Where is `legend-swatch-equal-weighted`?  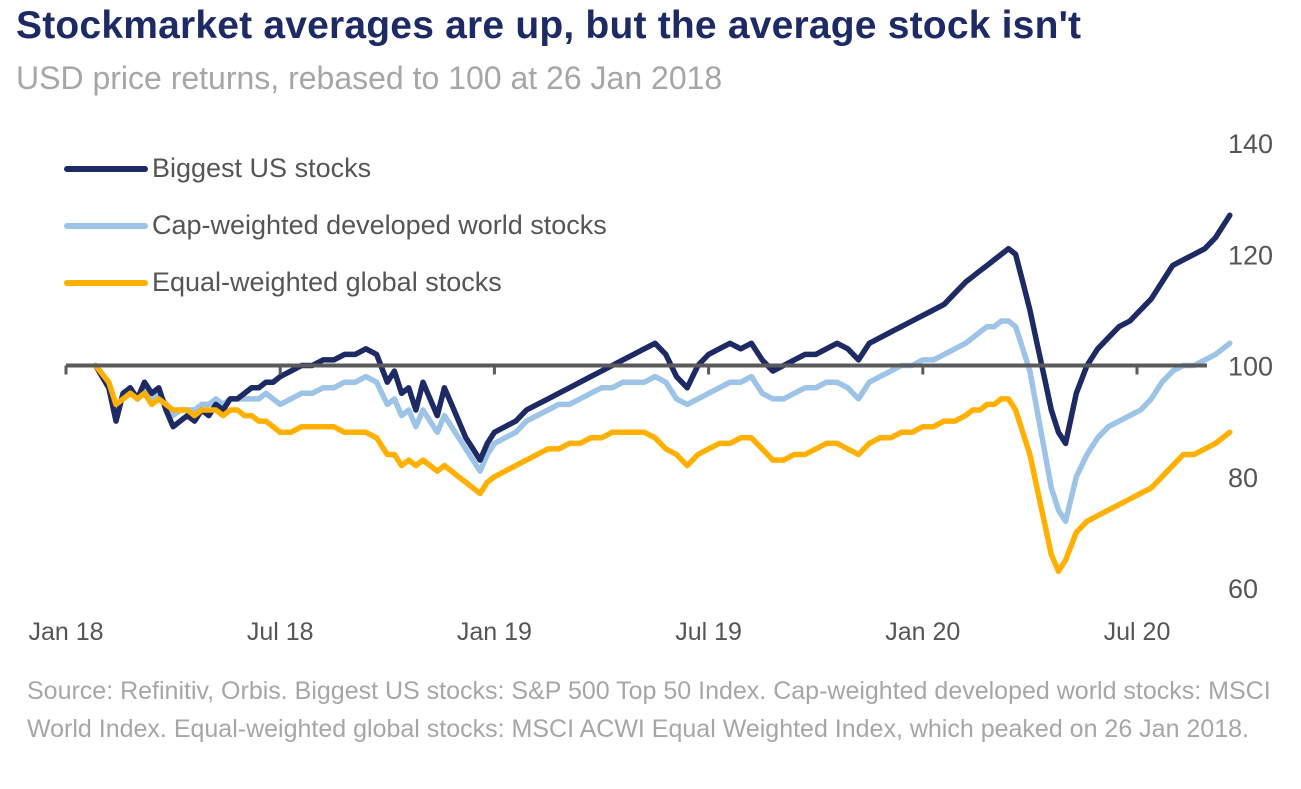 legend-swatch-equal-weighted is located at coordinates (106, 282).